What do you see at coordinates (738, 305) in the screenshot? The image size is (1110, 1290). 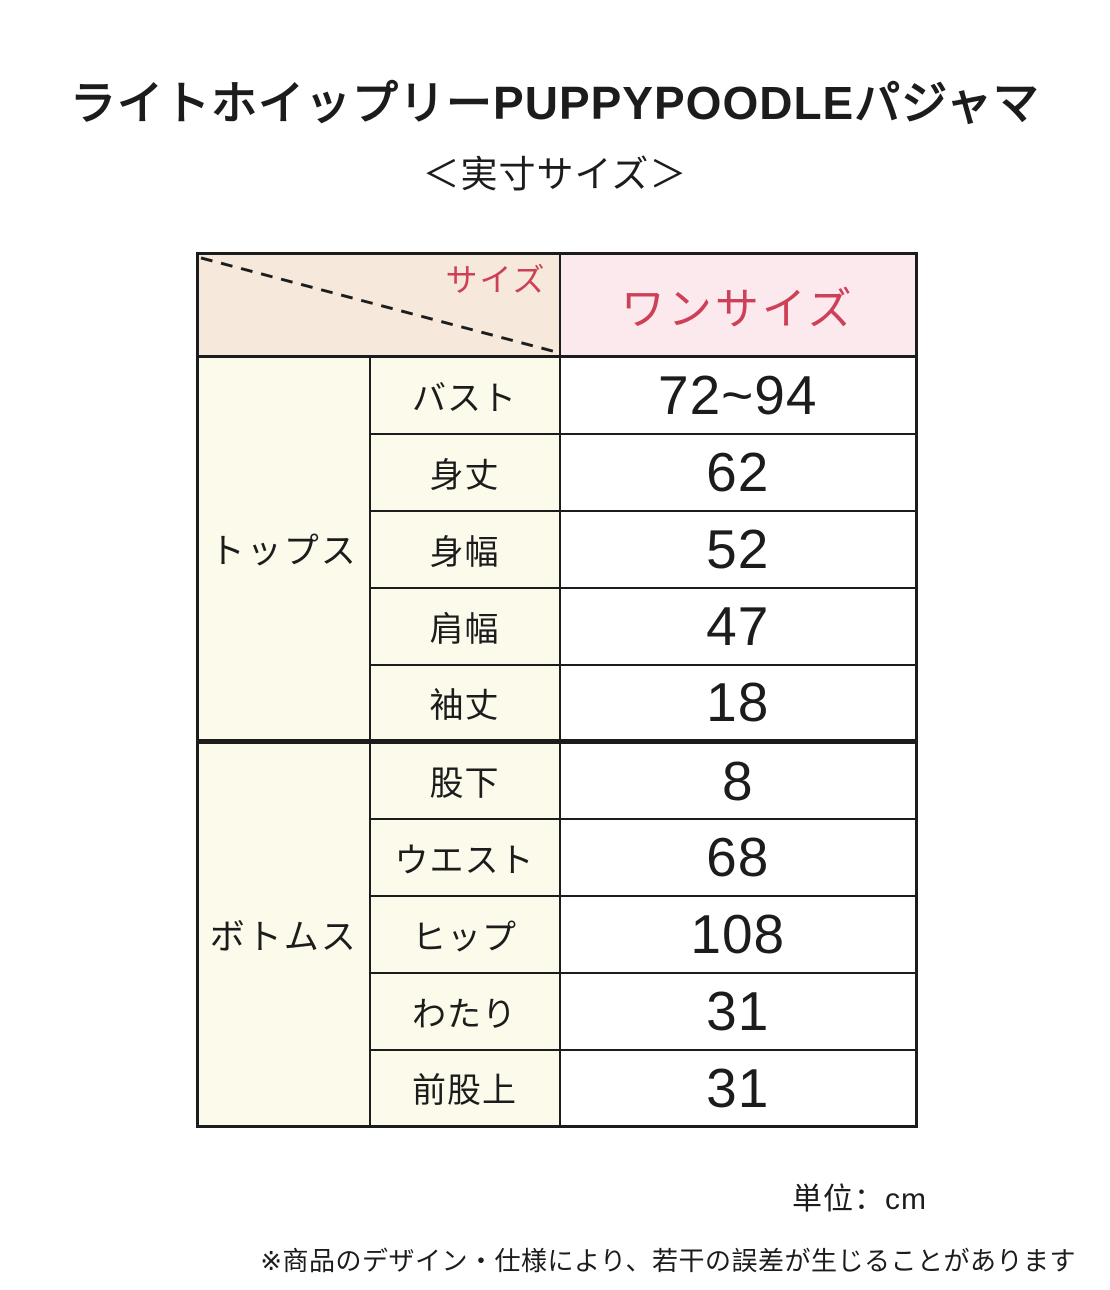 I see `size-column-header: ワンサイズ` at bounding box center [738, 305].